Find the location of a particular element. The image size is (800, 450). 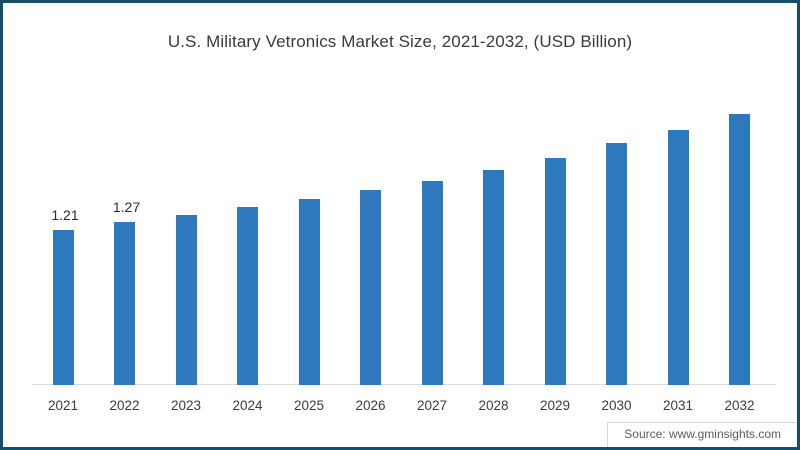

bar-2026 is located at coordinates (370, 287).